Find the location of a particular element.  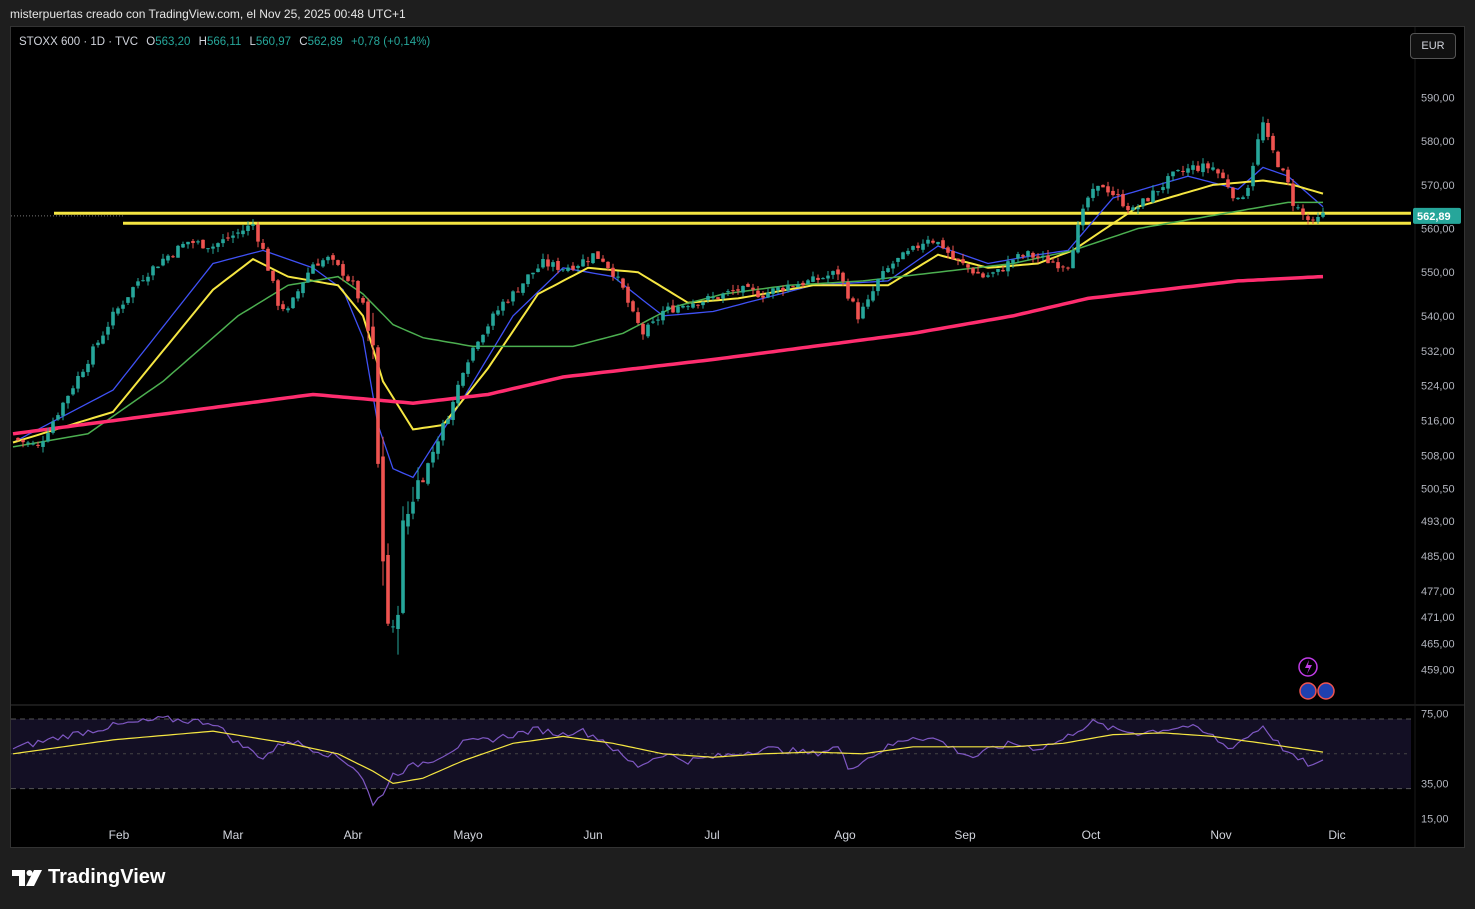

time-tick-label: Dic is located at coordinates (1336, 835).